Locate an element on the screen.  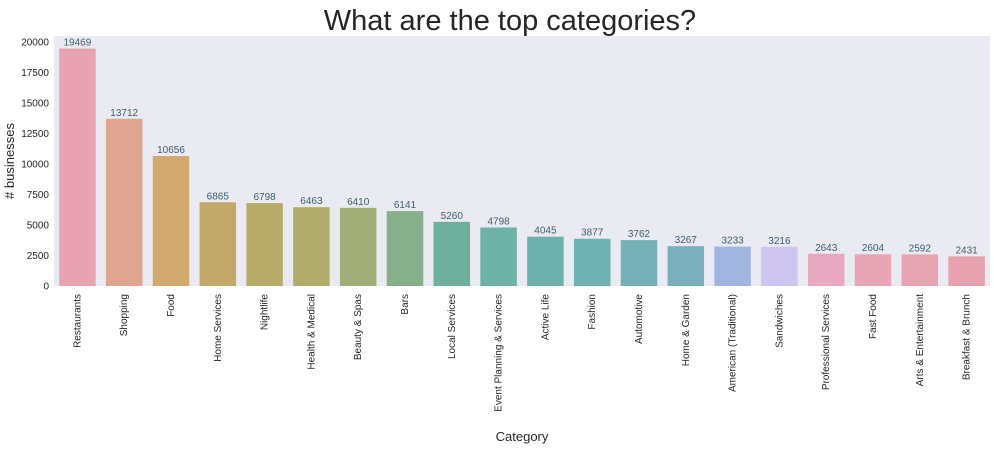
data-label: 19469 is located at coordinates (77, 43).